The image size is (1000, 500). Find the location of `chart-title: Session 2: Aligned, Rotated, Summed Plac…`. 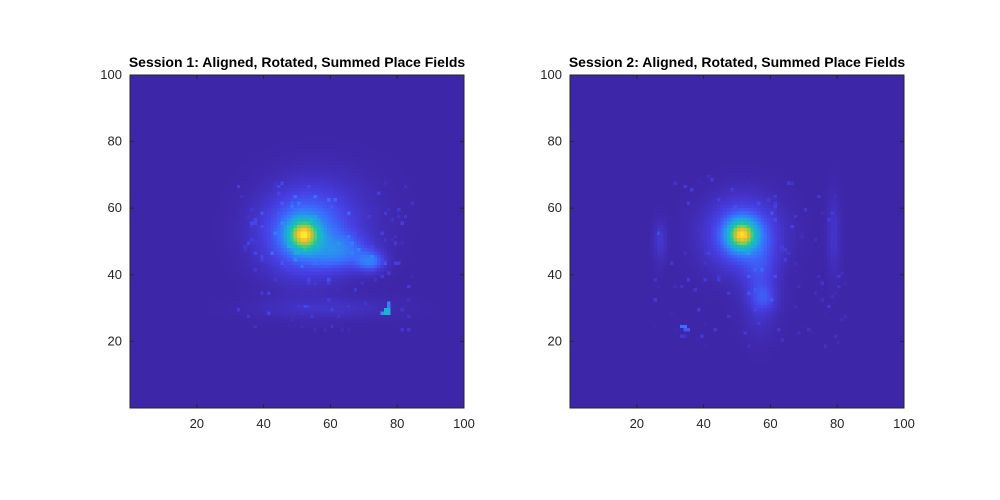

chart-title: Session 2: Aligned, Rotated, Summed Plac… is located at coordinates (737, 62).